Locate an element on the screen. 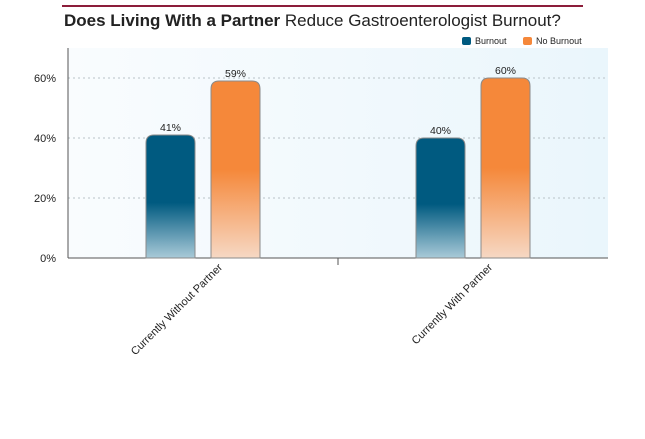 This screenshot has width=645, height=439. y-tick-label: 0% is located at coordinates (48, 259).